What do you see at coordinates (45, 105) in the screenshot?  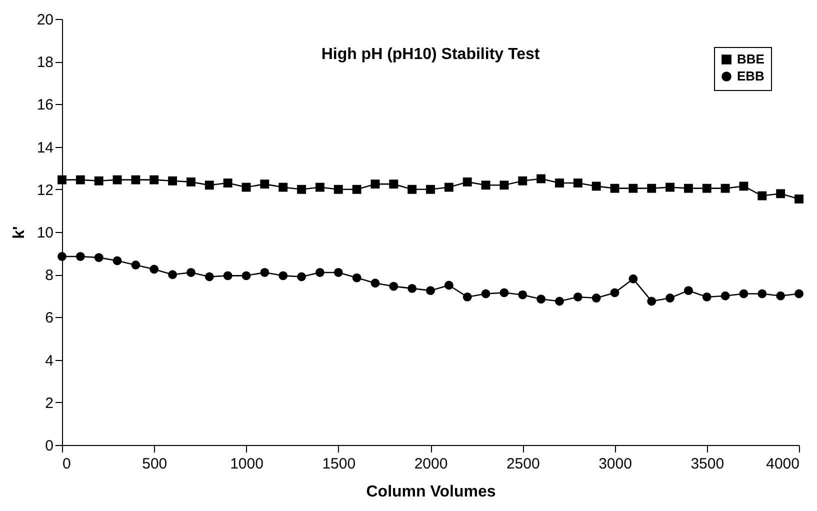 I see `y-tick-label: 16` at bounding box center [45, 105].